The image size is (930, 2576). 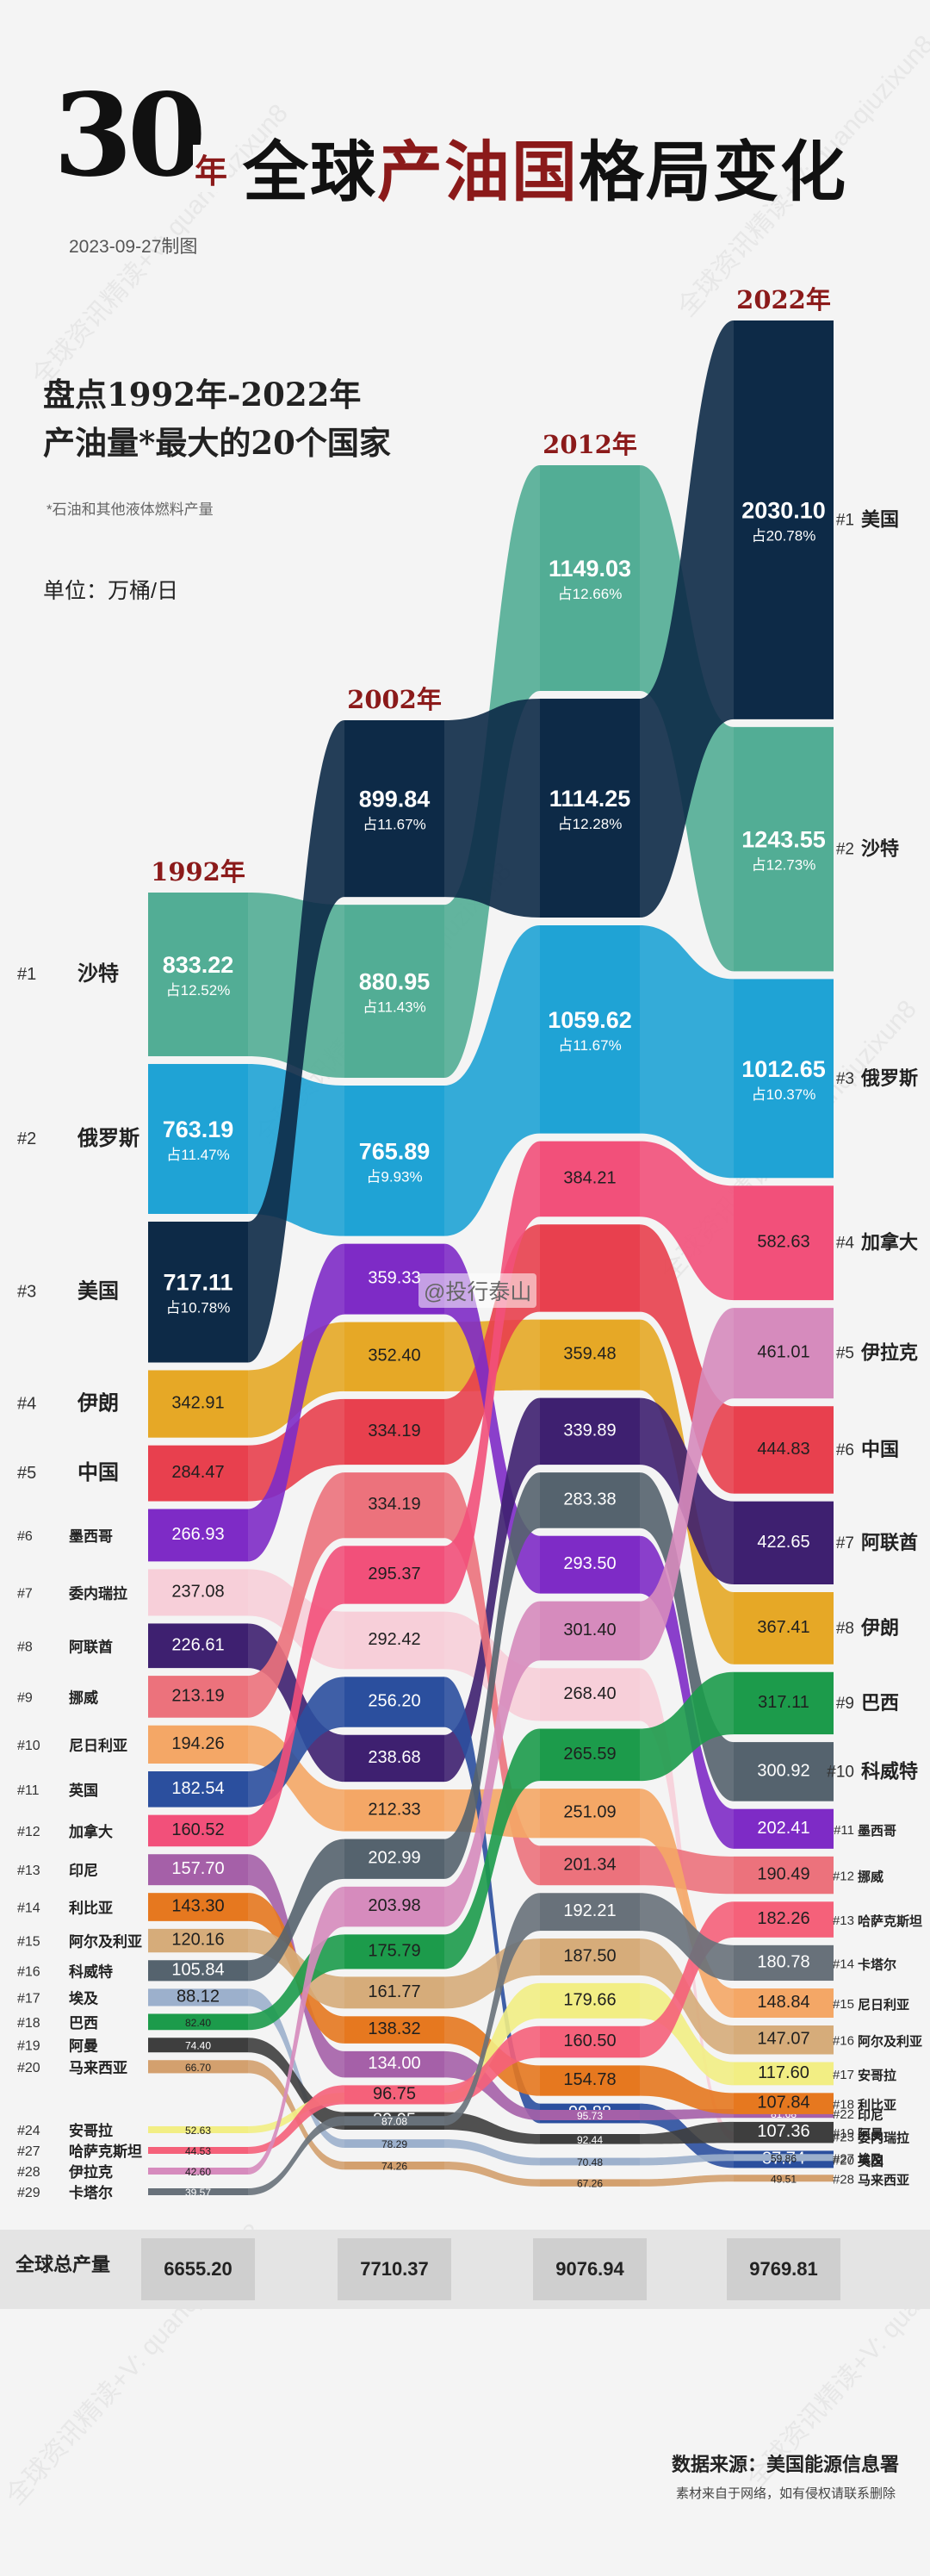 What do you see at coordinates (394, 2030) in the screenshot?
I see `bar-利比亚-2002年` at bounding box center [394, 2030].